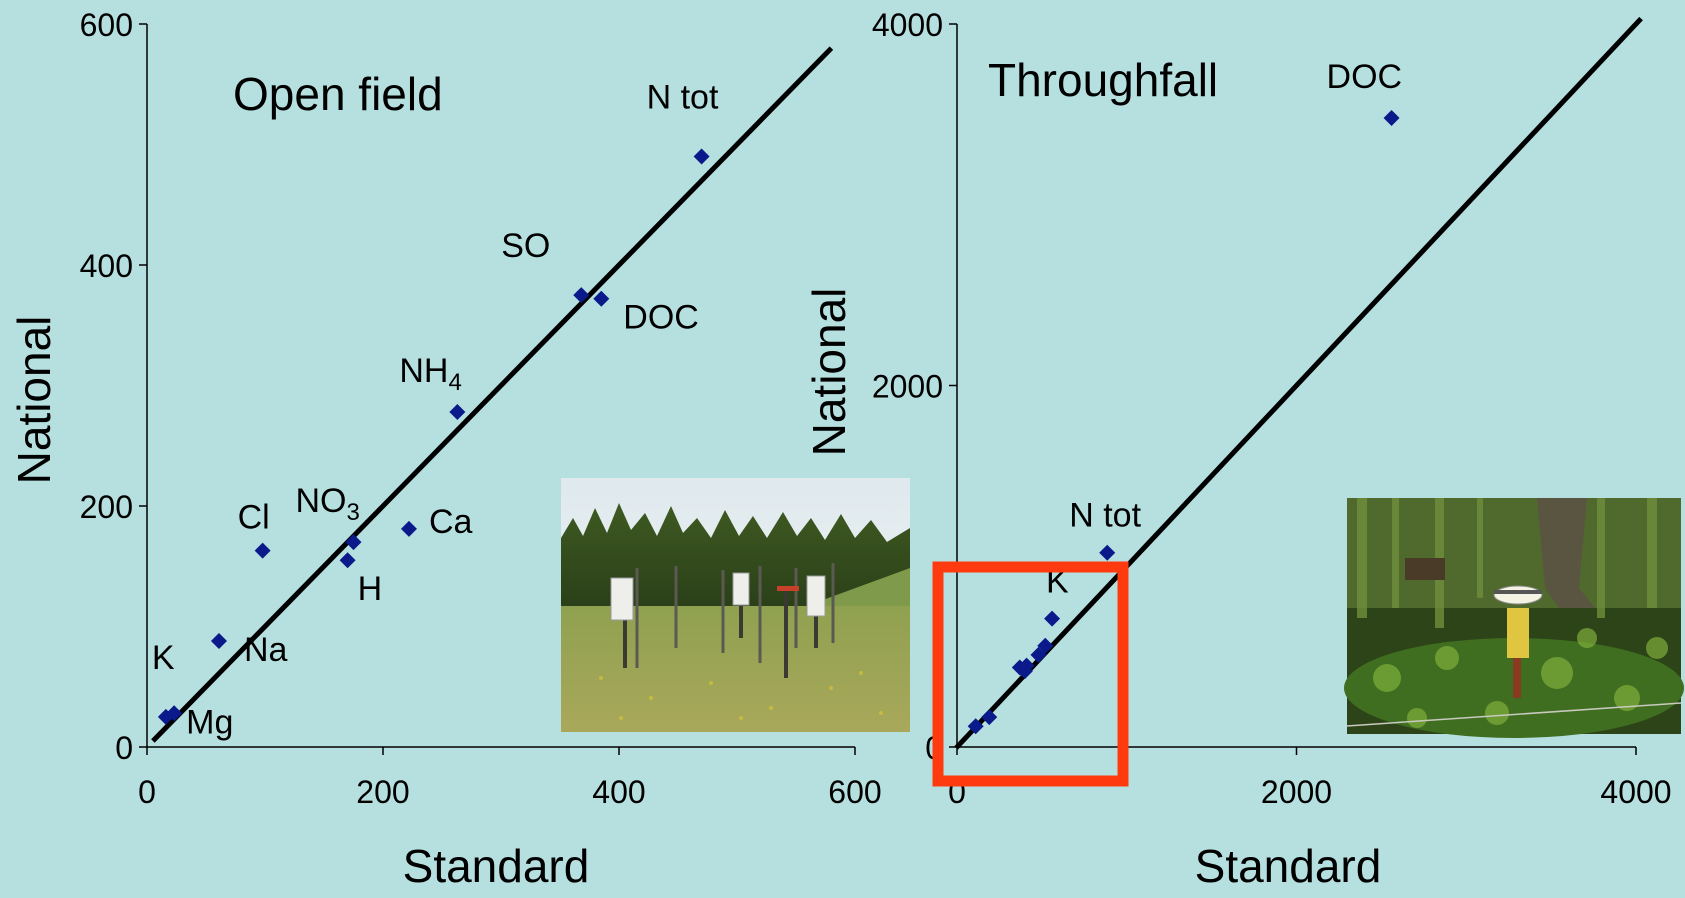  Describe the element at coordinates (106, 507) in the screenshot. I see `left-y-tick-label: 200` at that location.